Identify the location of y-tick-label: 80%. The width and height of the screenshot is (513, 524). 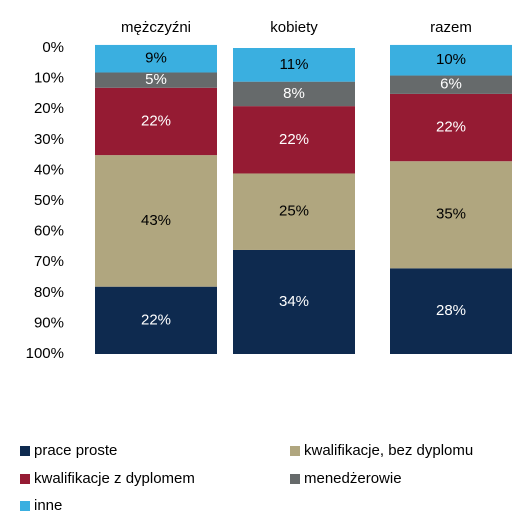
(49, 292).